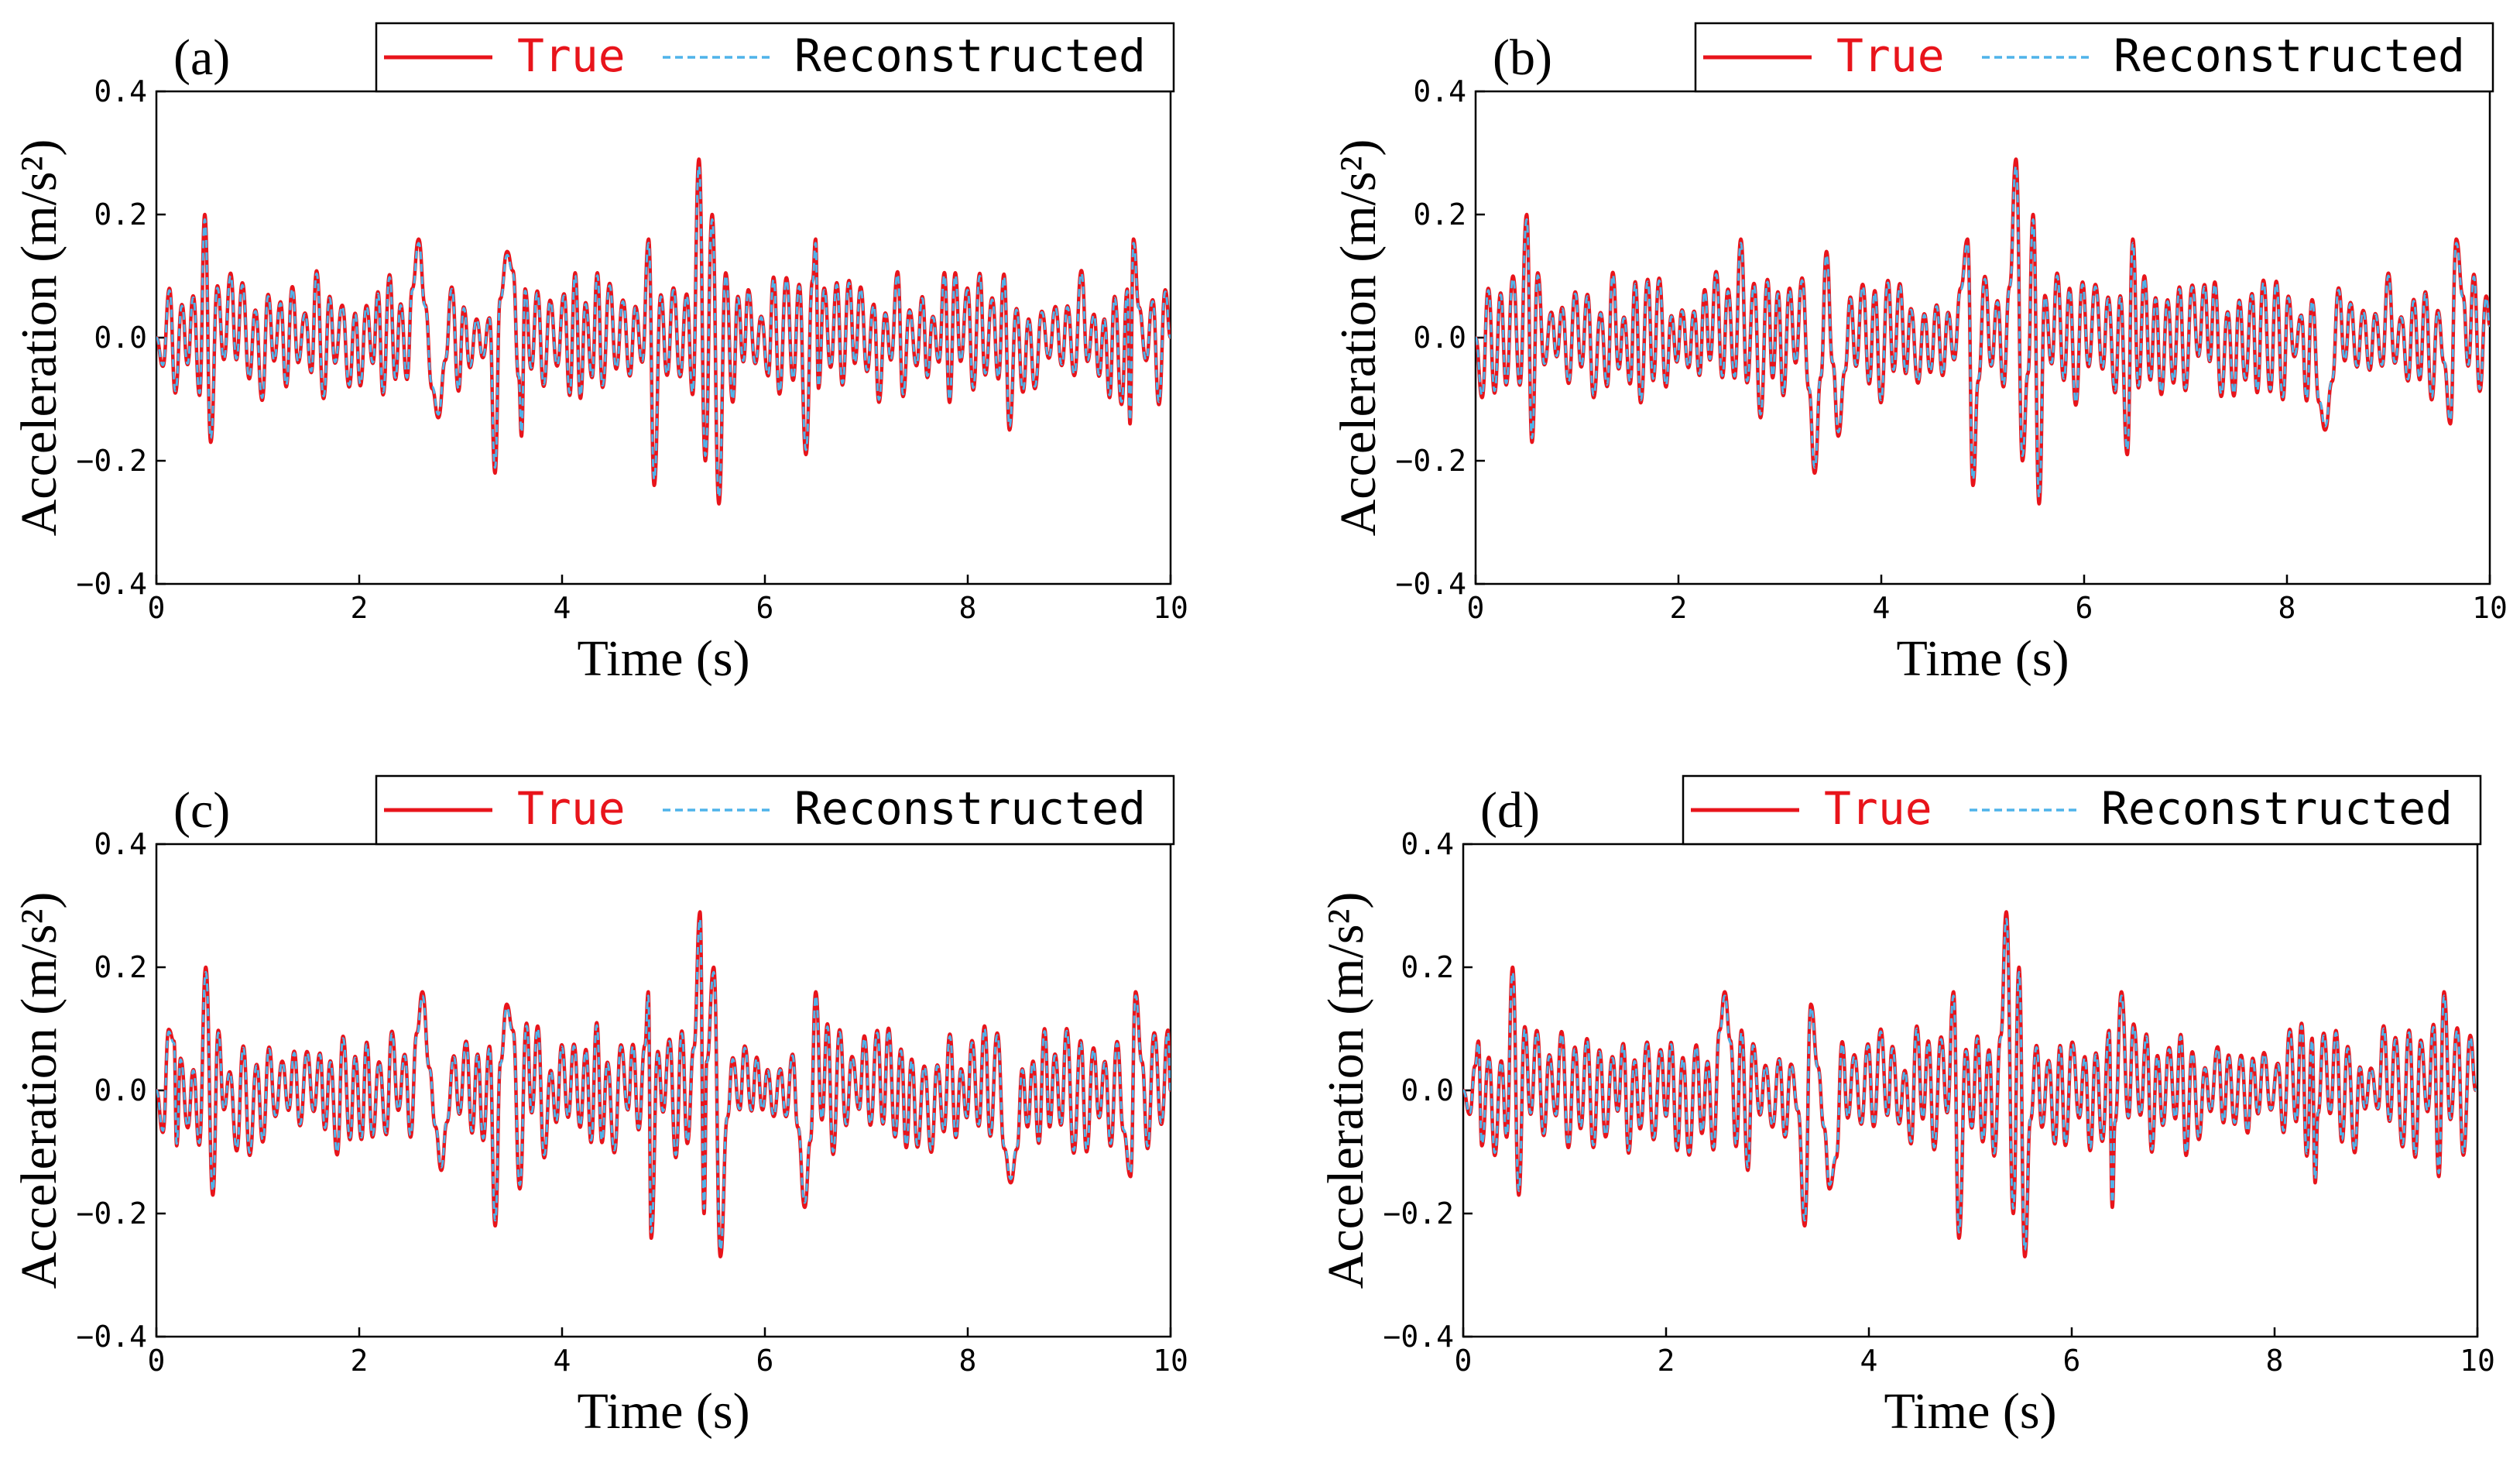 The width and height of the screenshot is (2520, 1459). I want to click on panel-label: (c), so click(202, 811).